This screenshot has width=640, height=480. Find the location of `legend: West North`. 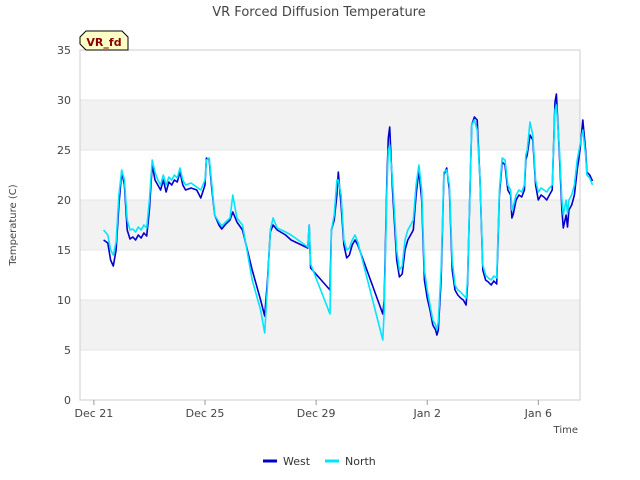

legend: West North is located at coordinates (319, 461).